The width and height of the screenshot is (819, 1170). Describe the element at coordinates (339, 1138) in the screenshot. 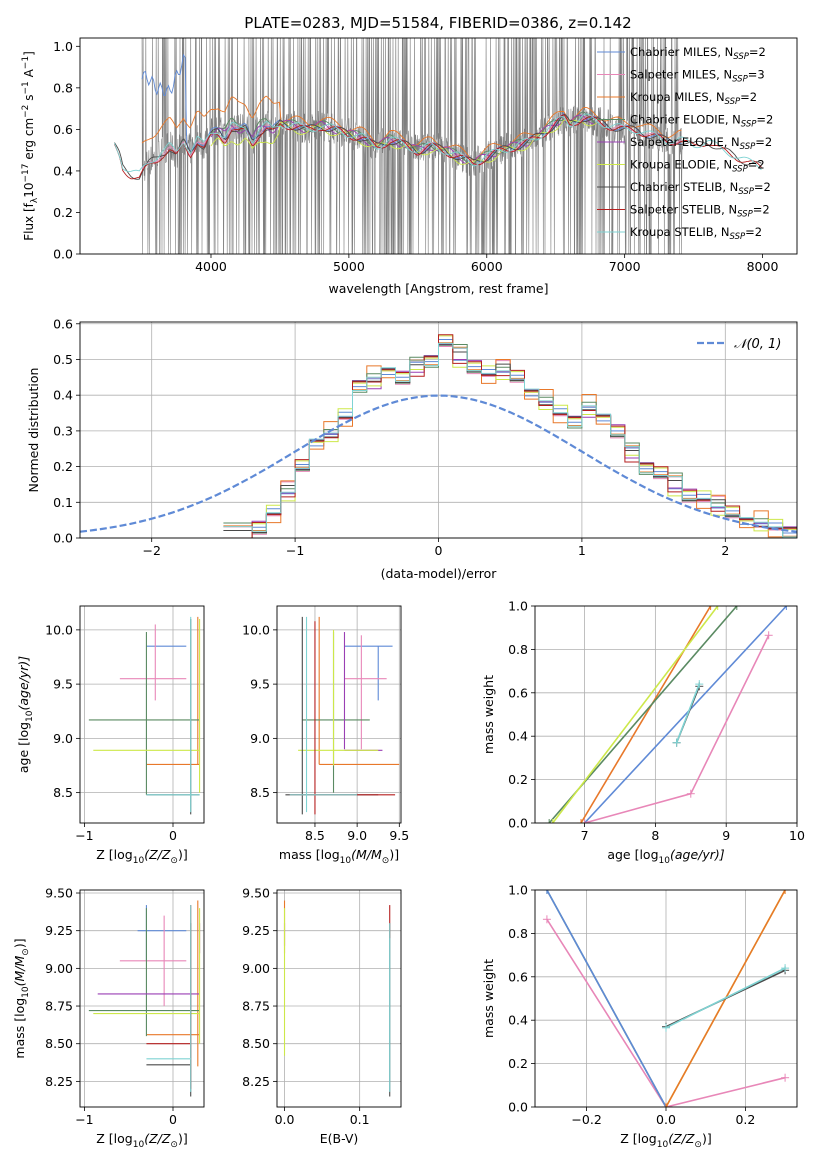

I see `x-axis-label: E(B-V)` at that location.